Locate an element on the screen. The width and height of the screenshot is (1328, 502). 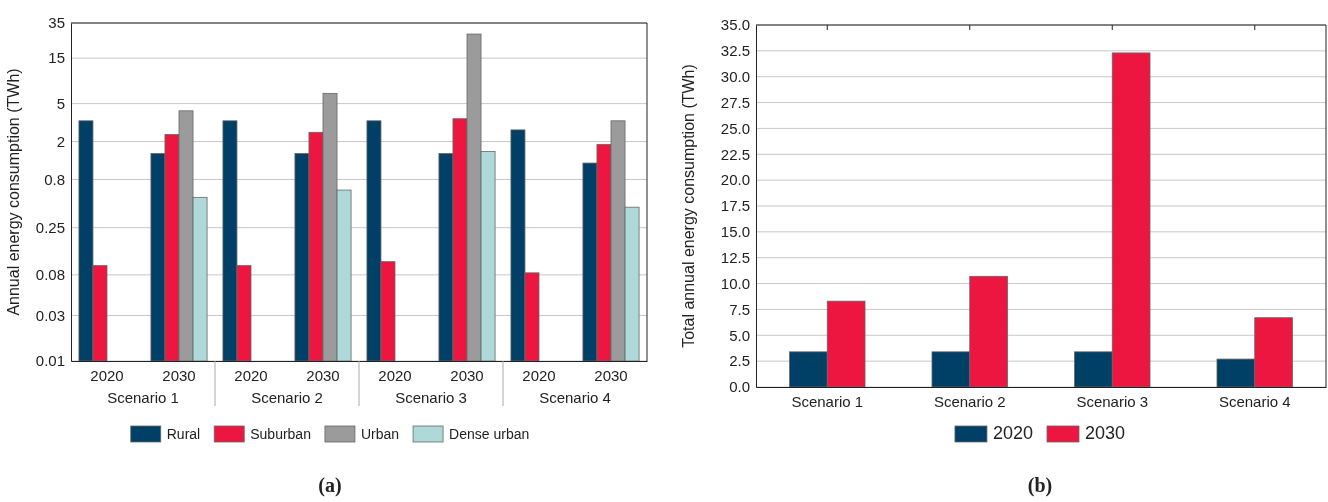
y-tick-label: 20.0 is located at coordinates (735, 180).